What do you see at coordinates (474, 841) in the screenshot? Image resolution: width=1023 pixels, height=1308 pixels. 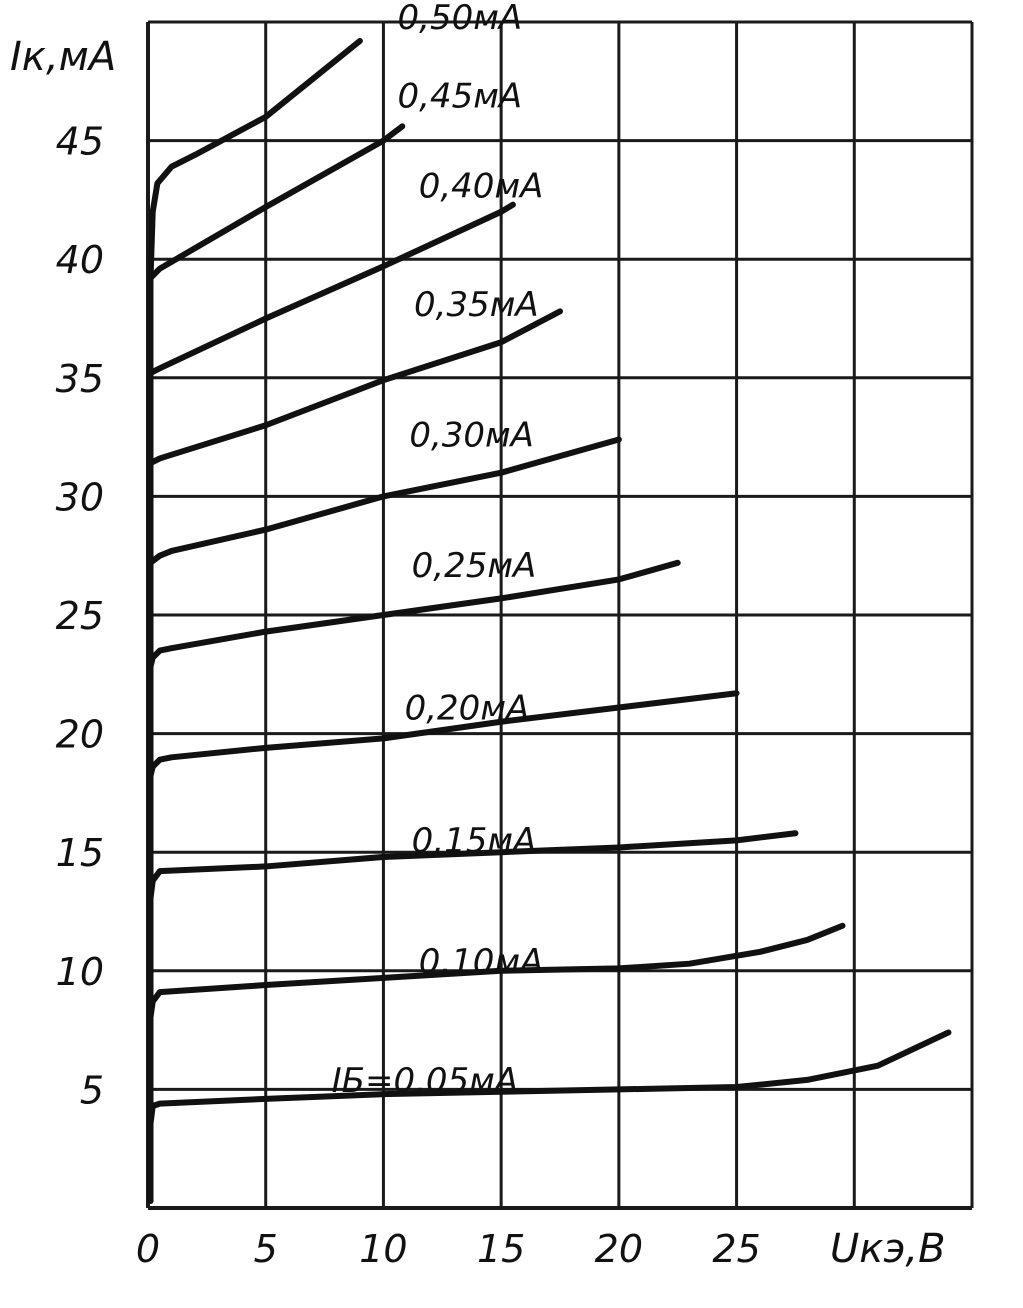 I see `curve-label: 0,15мА` at bounding box center [474, 841].